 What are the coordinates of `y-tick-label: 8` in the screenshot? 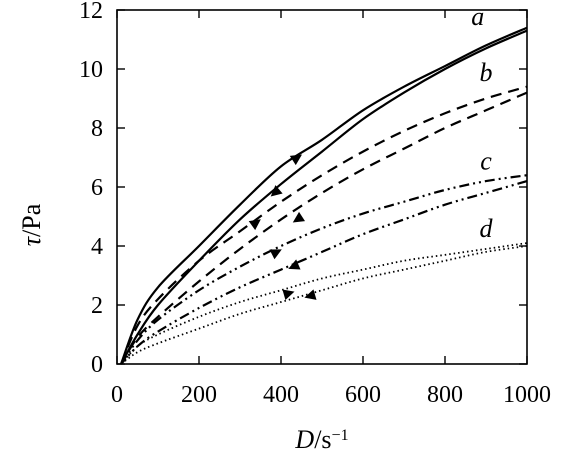 It's located at (97, 129).